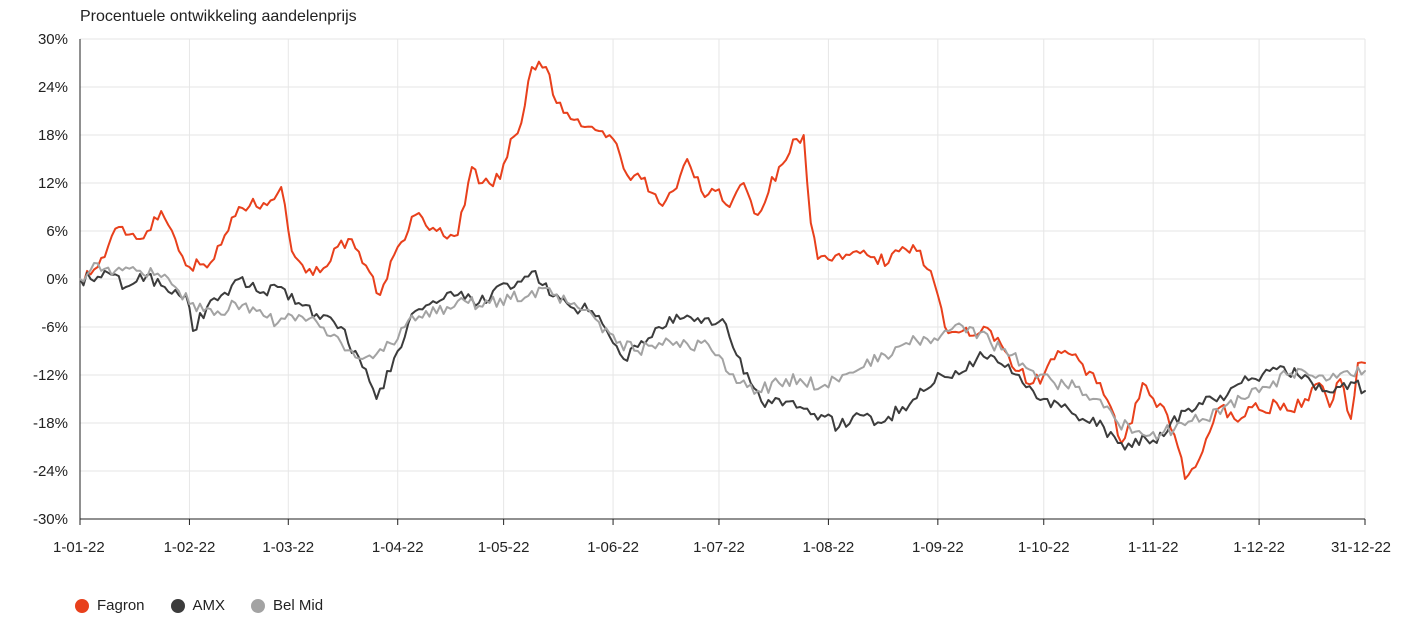  Describe the element at coordinates (298, 605) in the screenshot. I see `legend-label-belmid: Bel Mid` at that location.